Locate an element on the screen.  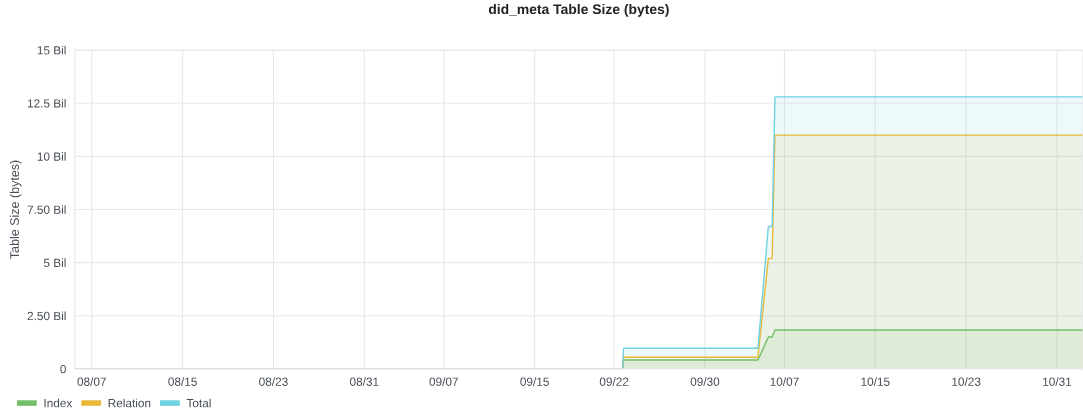
x-tick-label: 09/07 is located at coordinates (443, 381).